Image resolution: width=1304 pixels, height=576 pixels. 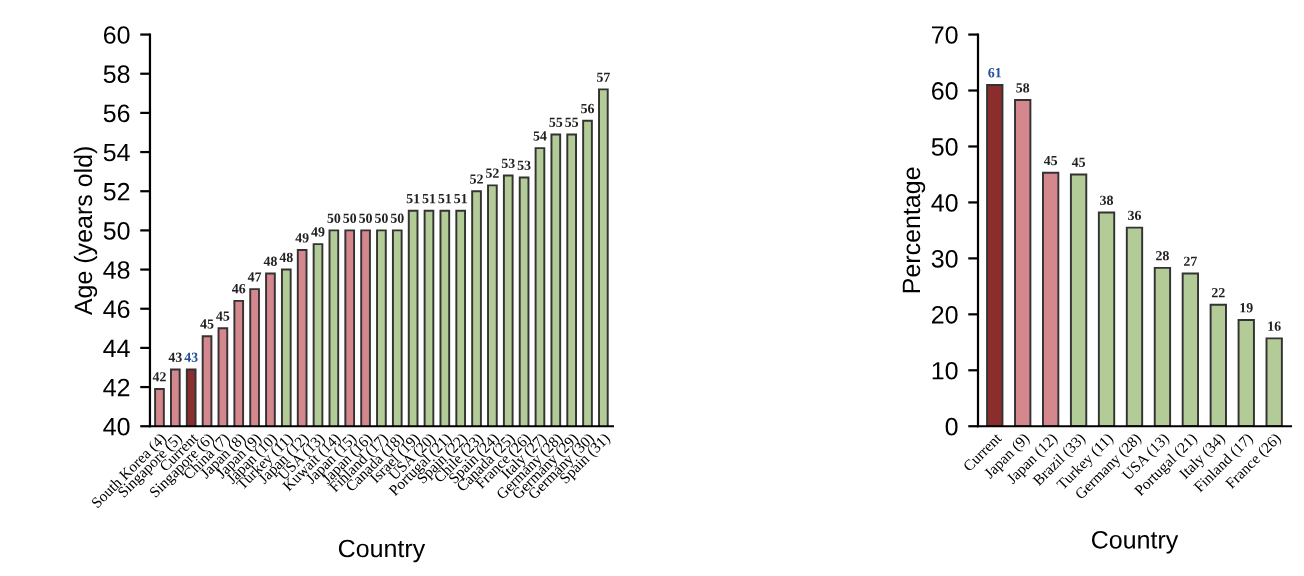 What do you see at coordinates (945, 314) in the screenshot?
I see `y-tick-label: 20` at bounding box center [945, 314].